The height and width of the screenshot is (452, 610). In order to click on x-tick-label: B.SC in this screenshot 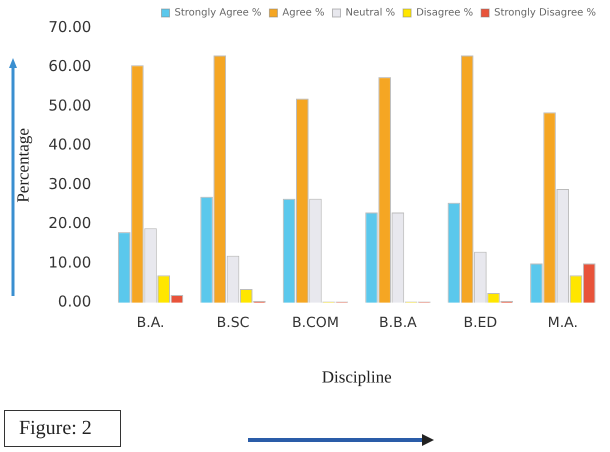, I will do `click(233, 322)`.